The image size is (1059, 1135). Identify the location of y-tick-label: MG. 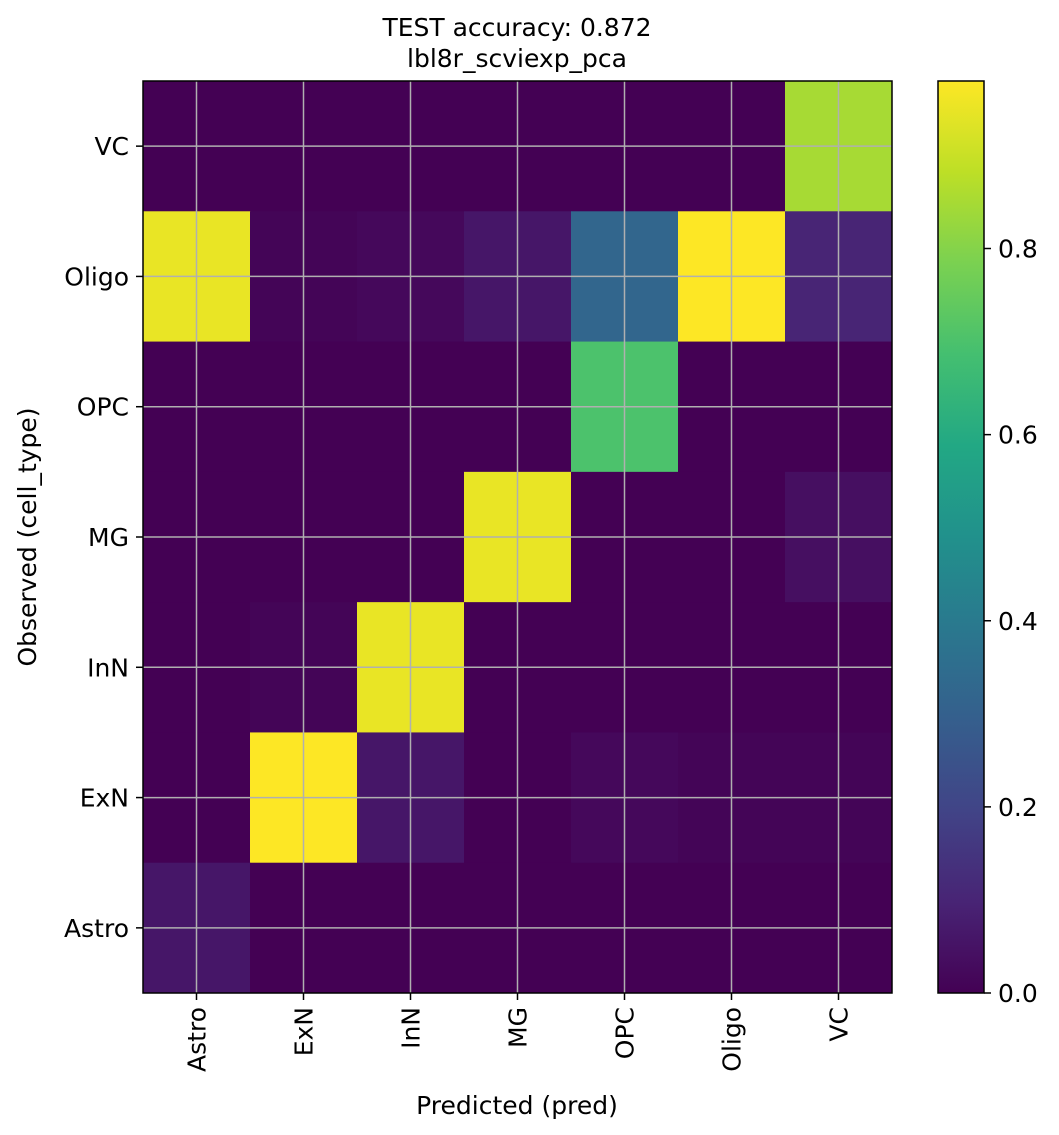
(108, 537).